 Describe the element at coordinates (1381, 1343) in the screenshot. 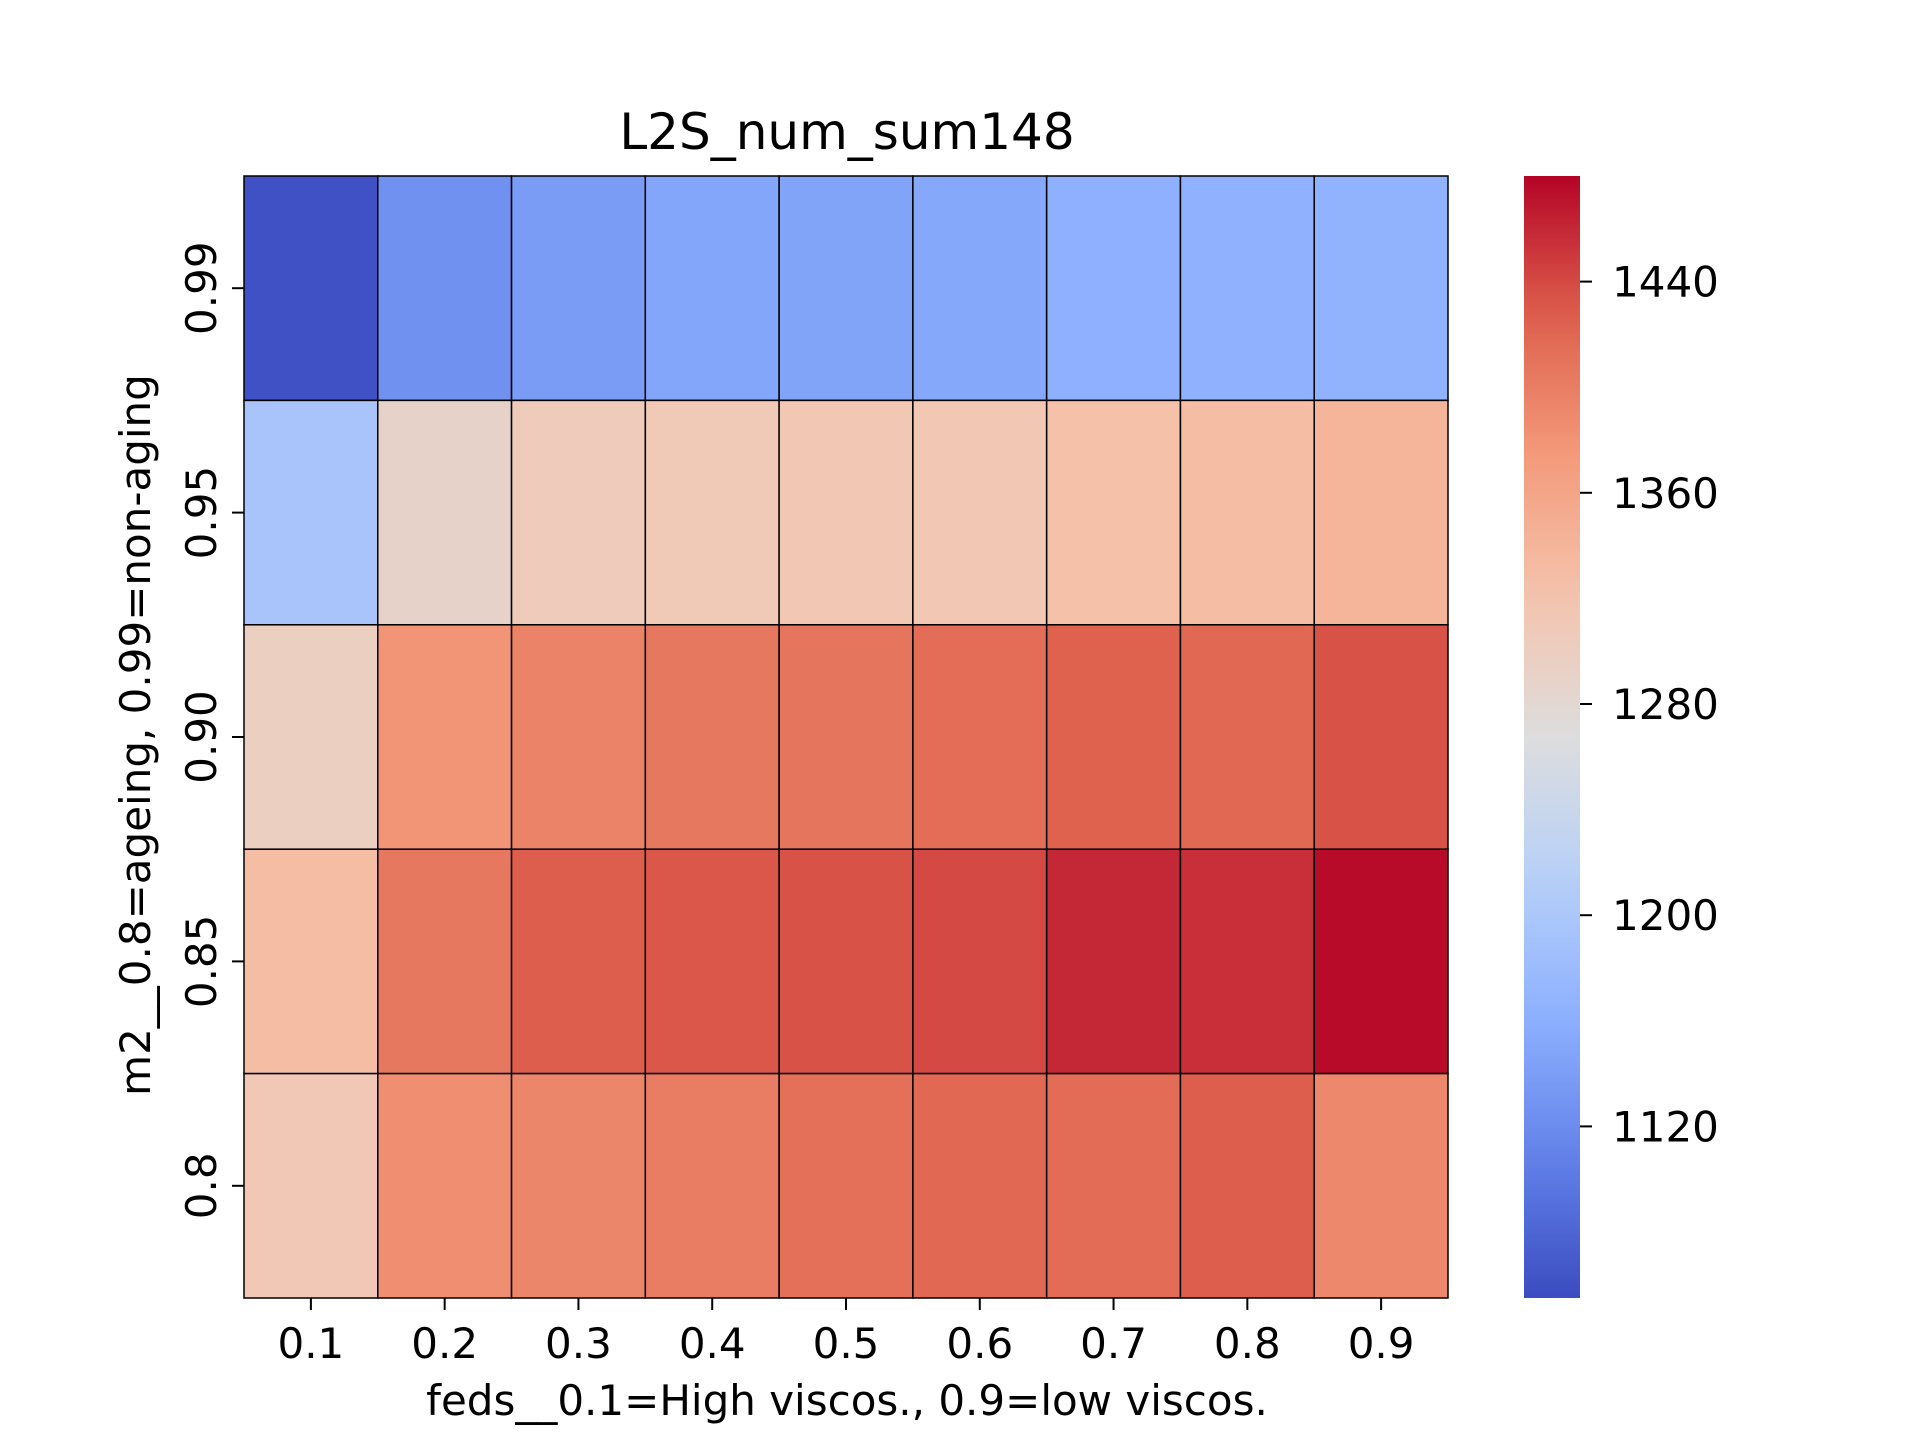

I see `x-tick-label: 0.9` at that location.